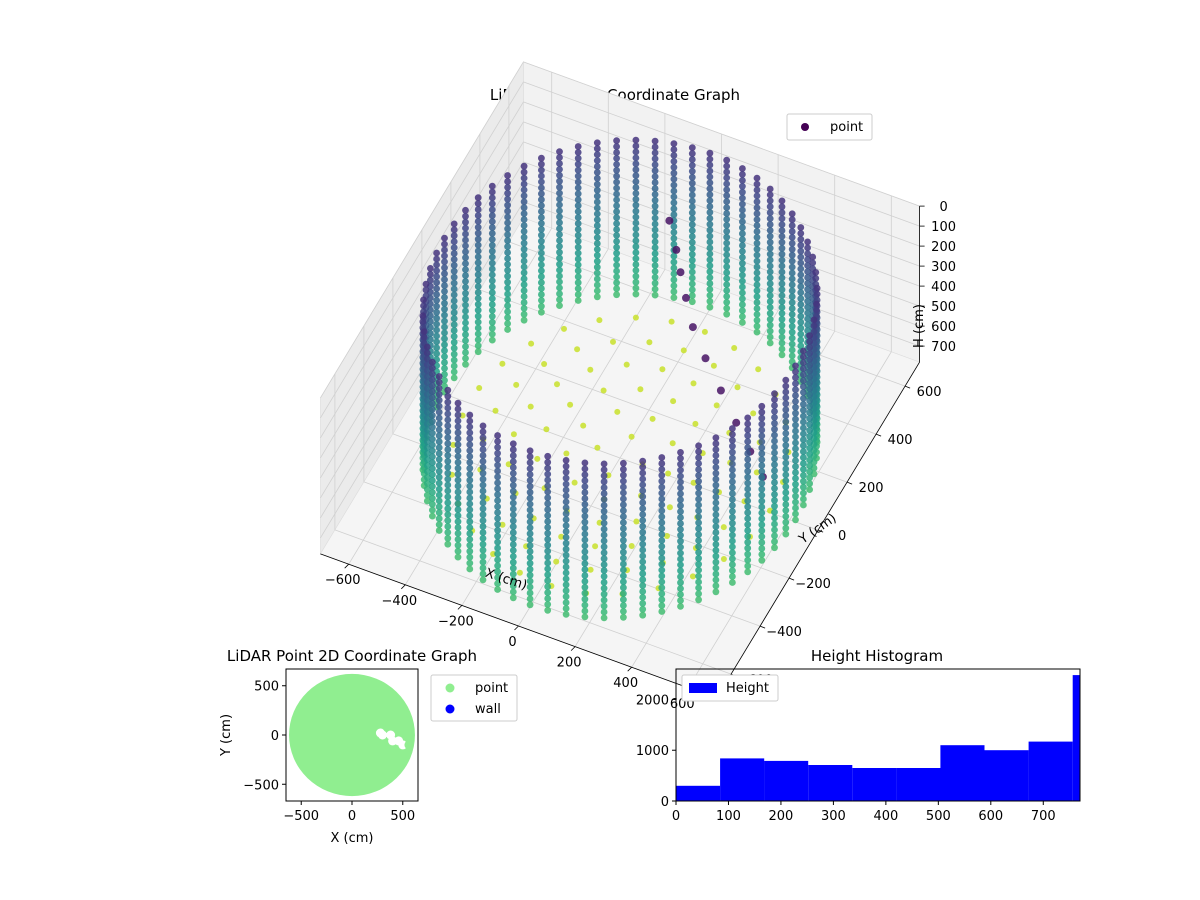  I want to click on chart-3d-y-tick, so click(878, 435).